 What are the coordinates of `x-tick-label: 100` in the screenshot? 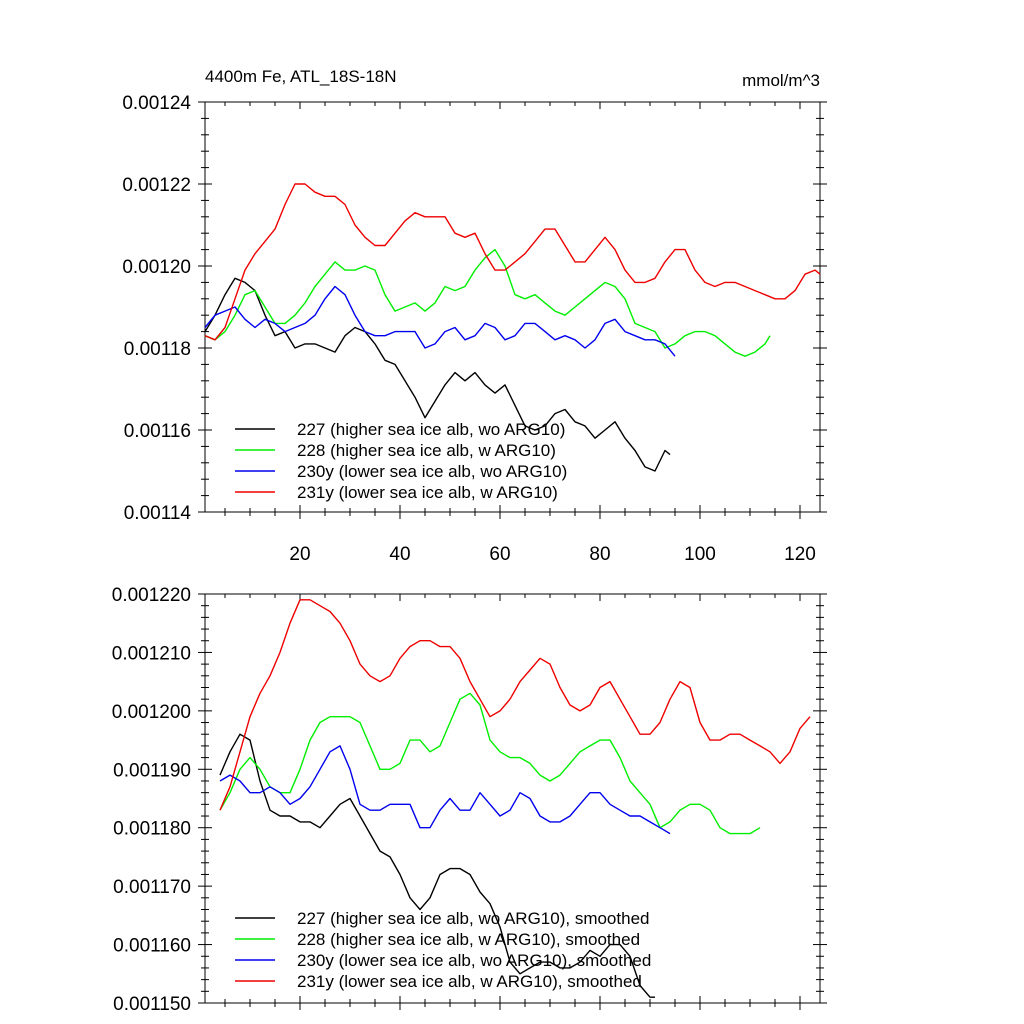 It's located at (700, 554).